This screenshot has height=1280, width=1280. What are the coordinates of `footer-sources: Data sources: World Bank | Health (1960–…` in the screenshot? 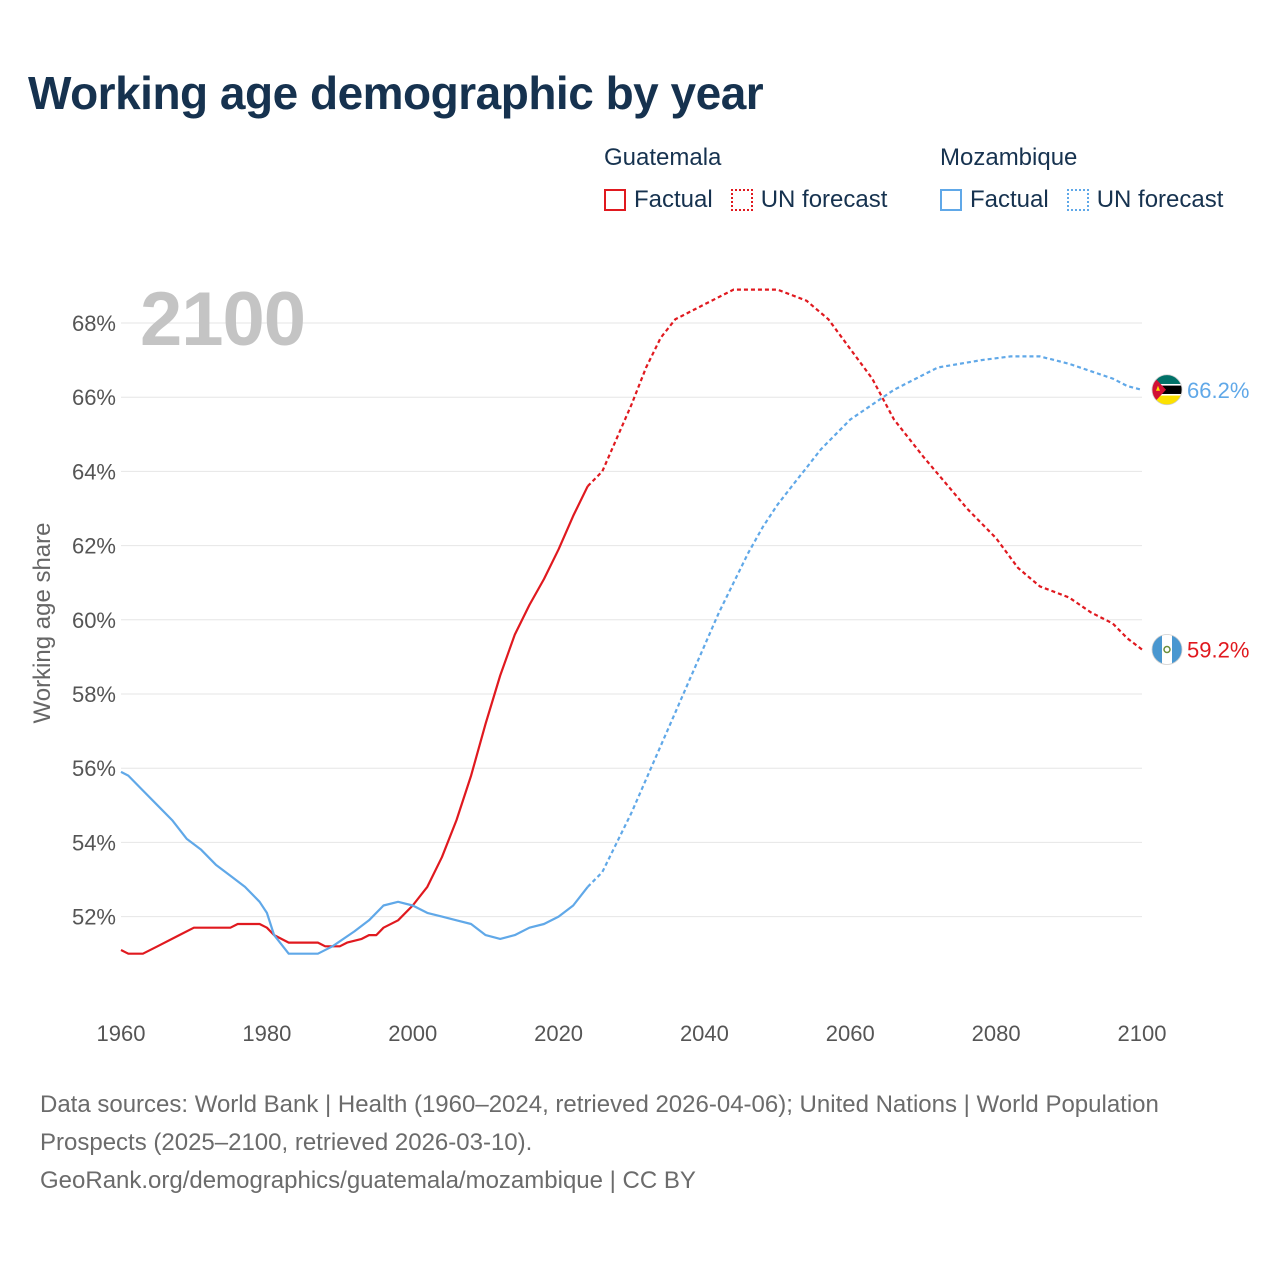 It's located at (620, 1143).